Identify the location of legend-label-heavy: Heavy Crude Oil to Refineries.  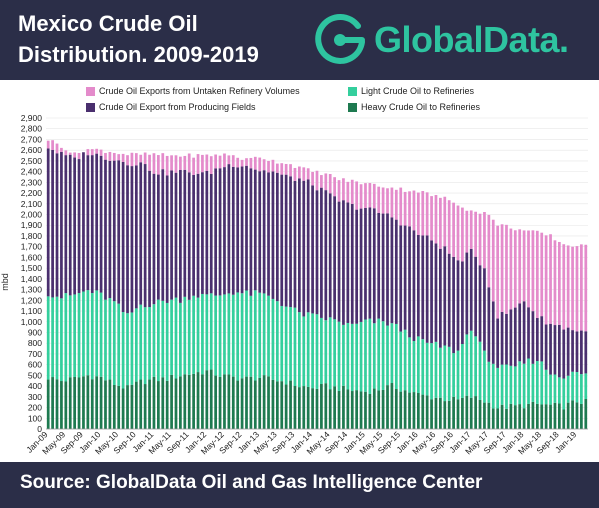
(421, 107).